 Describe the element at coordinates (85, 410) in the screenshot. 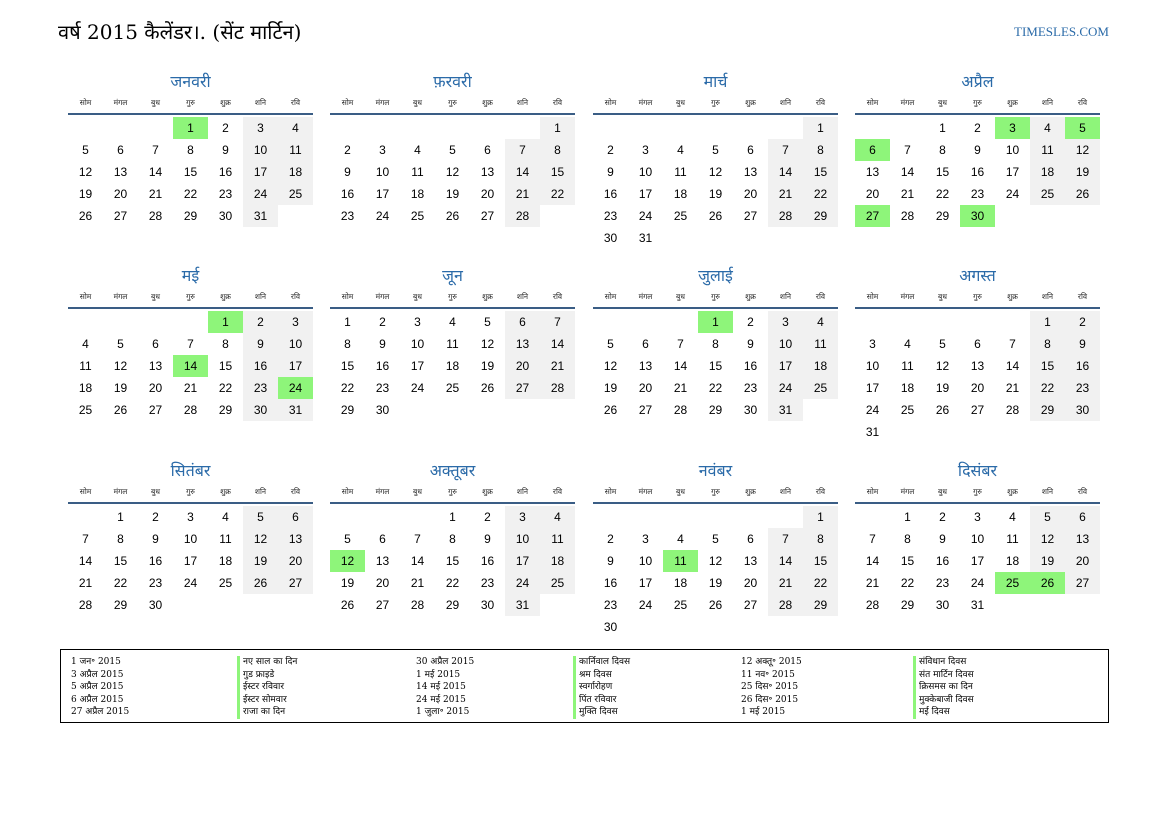

I see `day-cell: 25` at that location.